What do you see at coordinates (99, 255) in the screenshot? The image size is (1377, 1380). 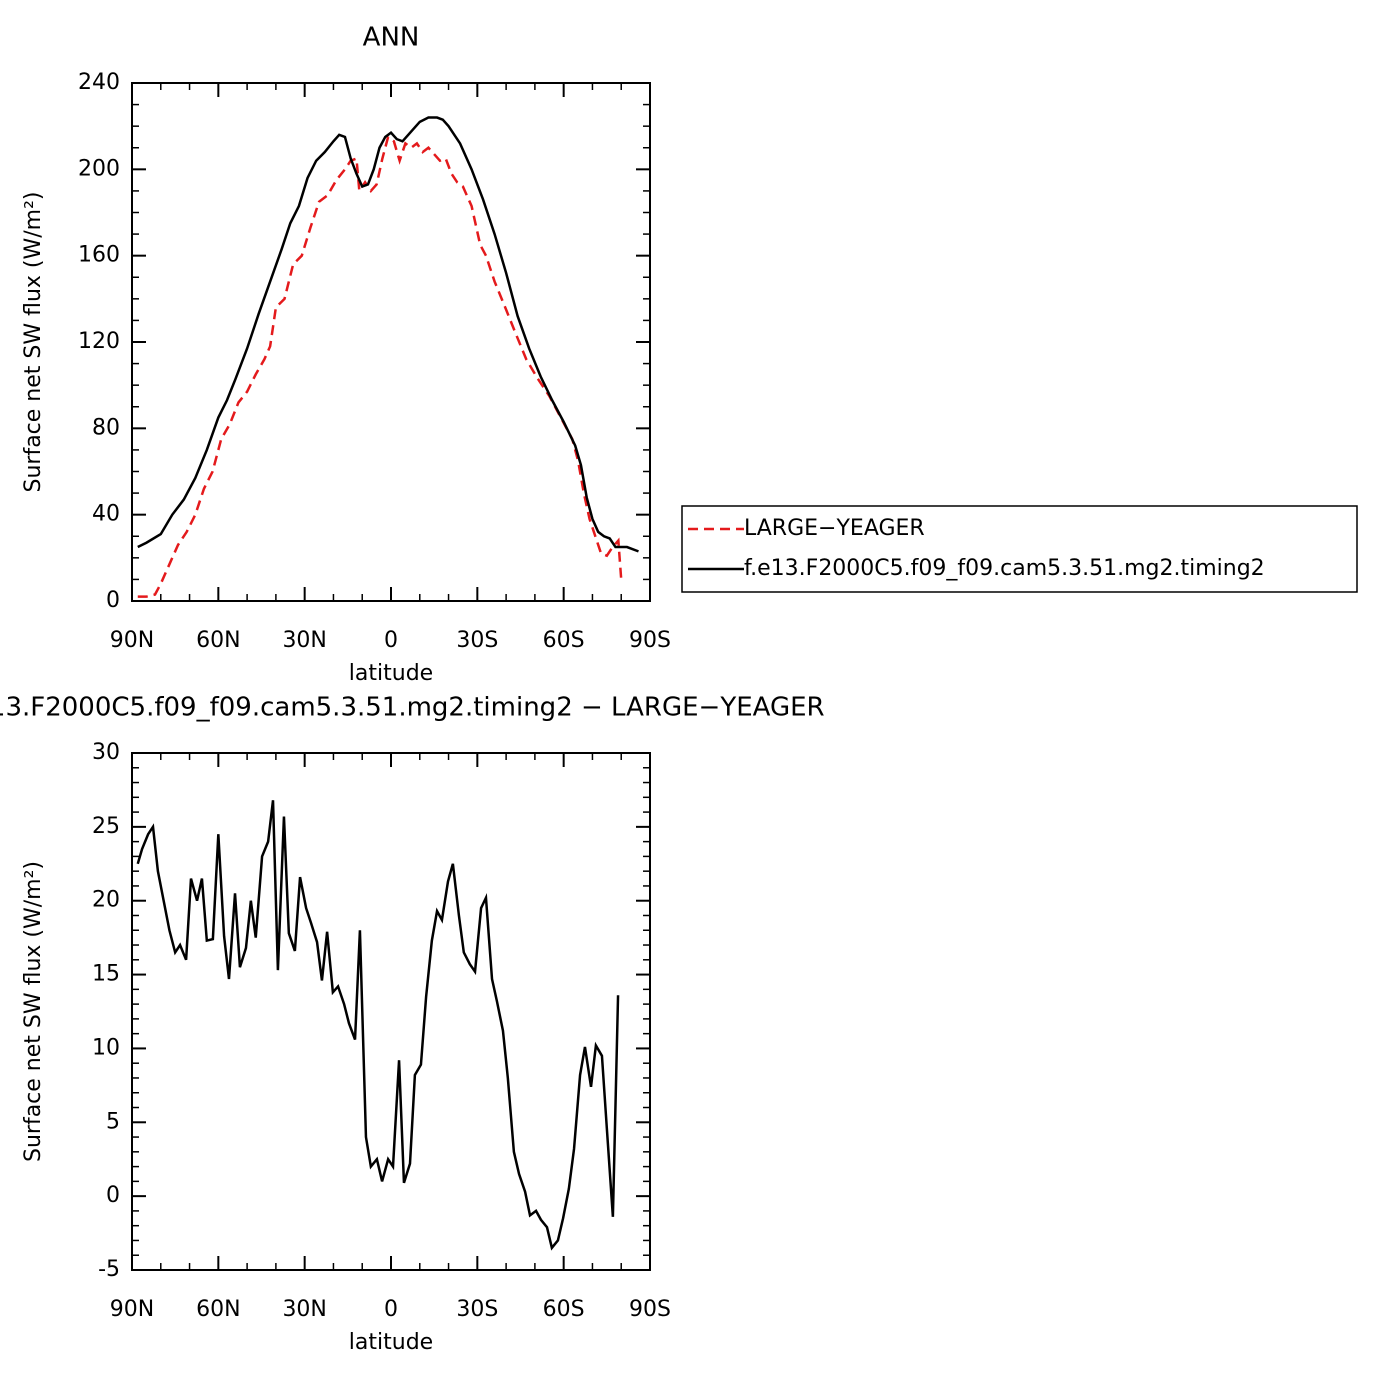 I see `y-tick-label: 160` at bounding box center [99, 255].